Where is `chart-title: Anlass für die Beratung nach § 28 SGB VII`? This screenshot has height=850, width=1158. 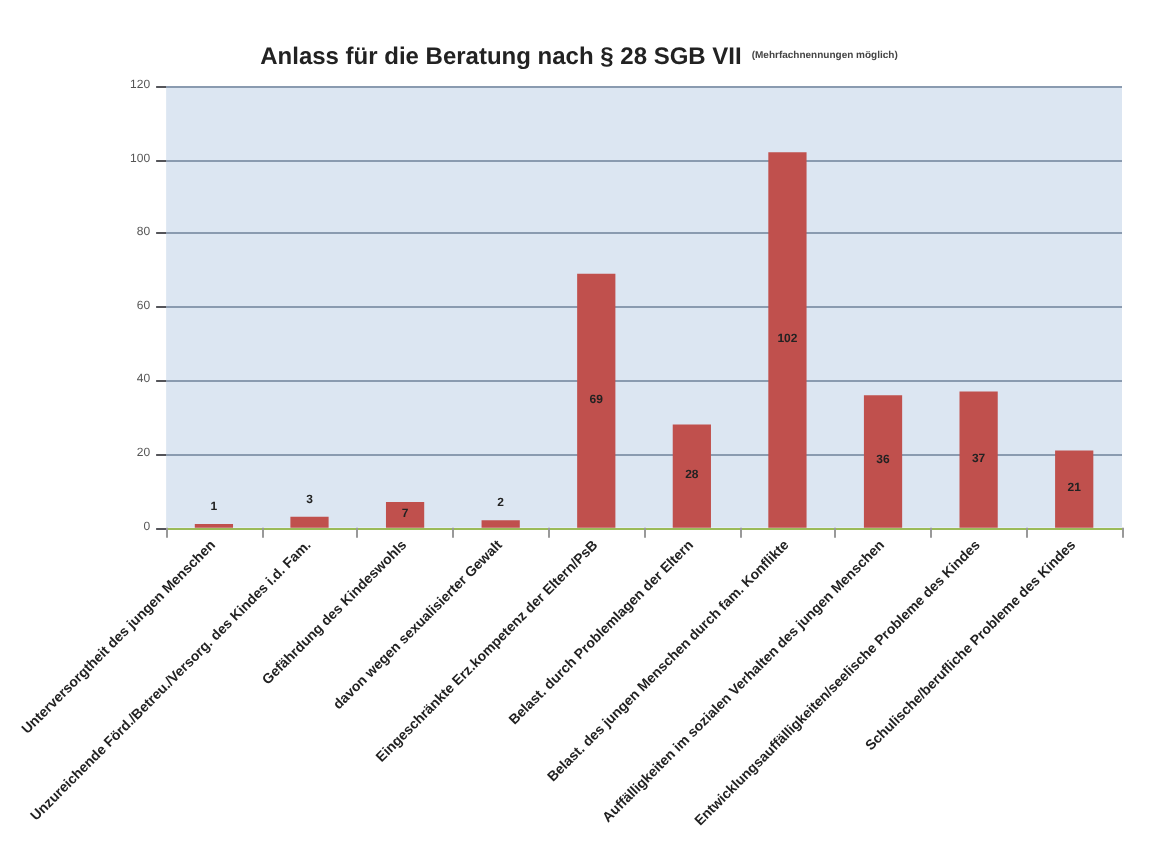 chart-title: Anlass für die Beratung nach § 28 SGB VII is located at coordinates (501, 56).